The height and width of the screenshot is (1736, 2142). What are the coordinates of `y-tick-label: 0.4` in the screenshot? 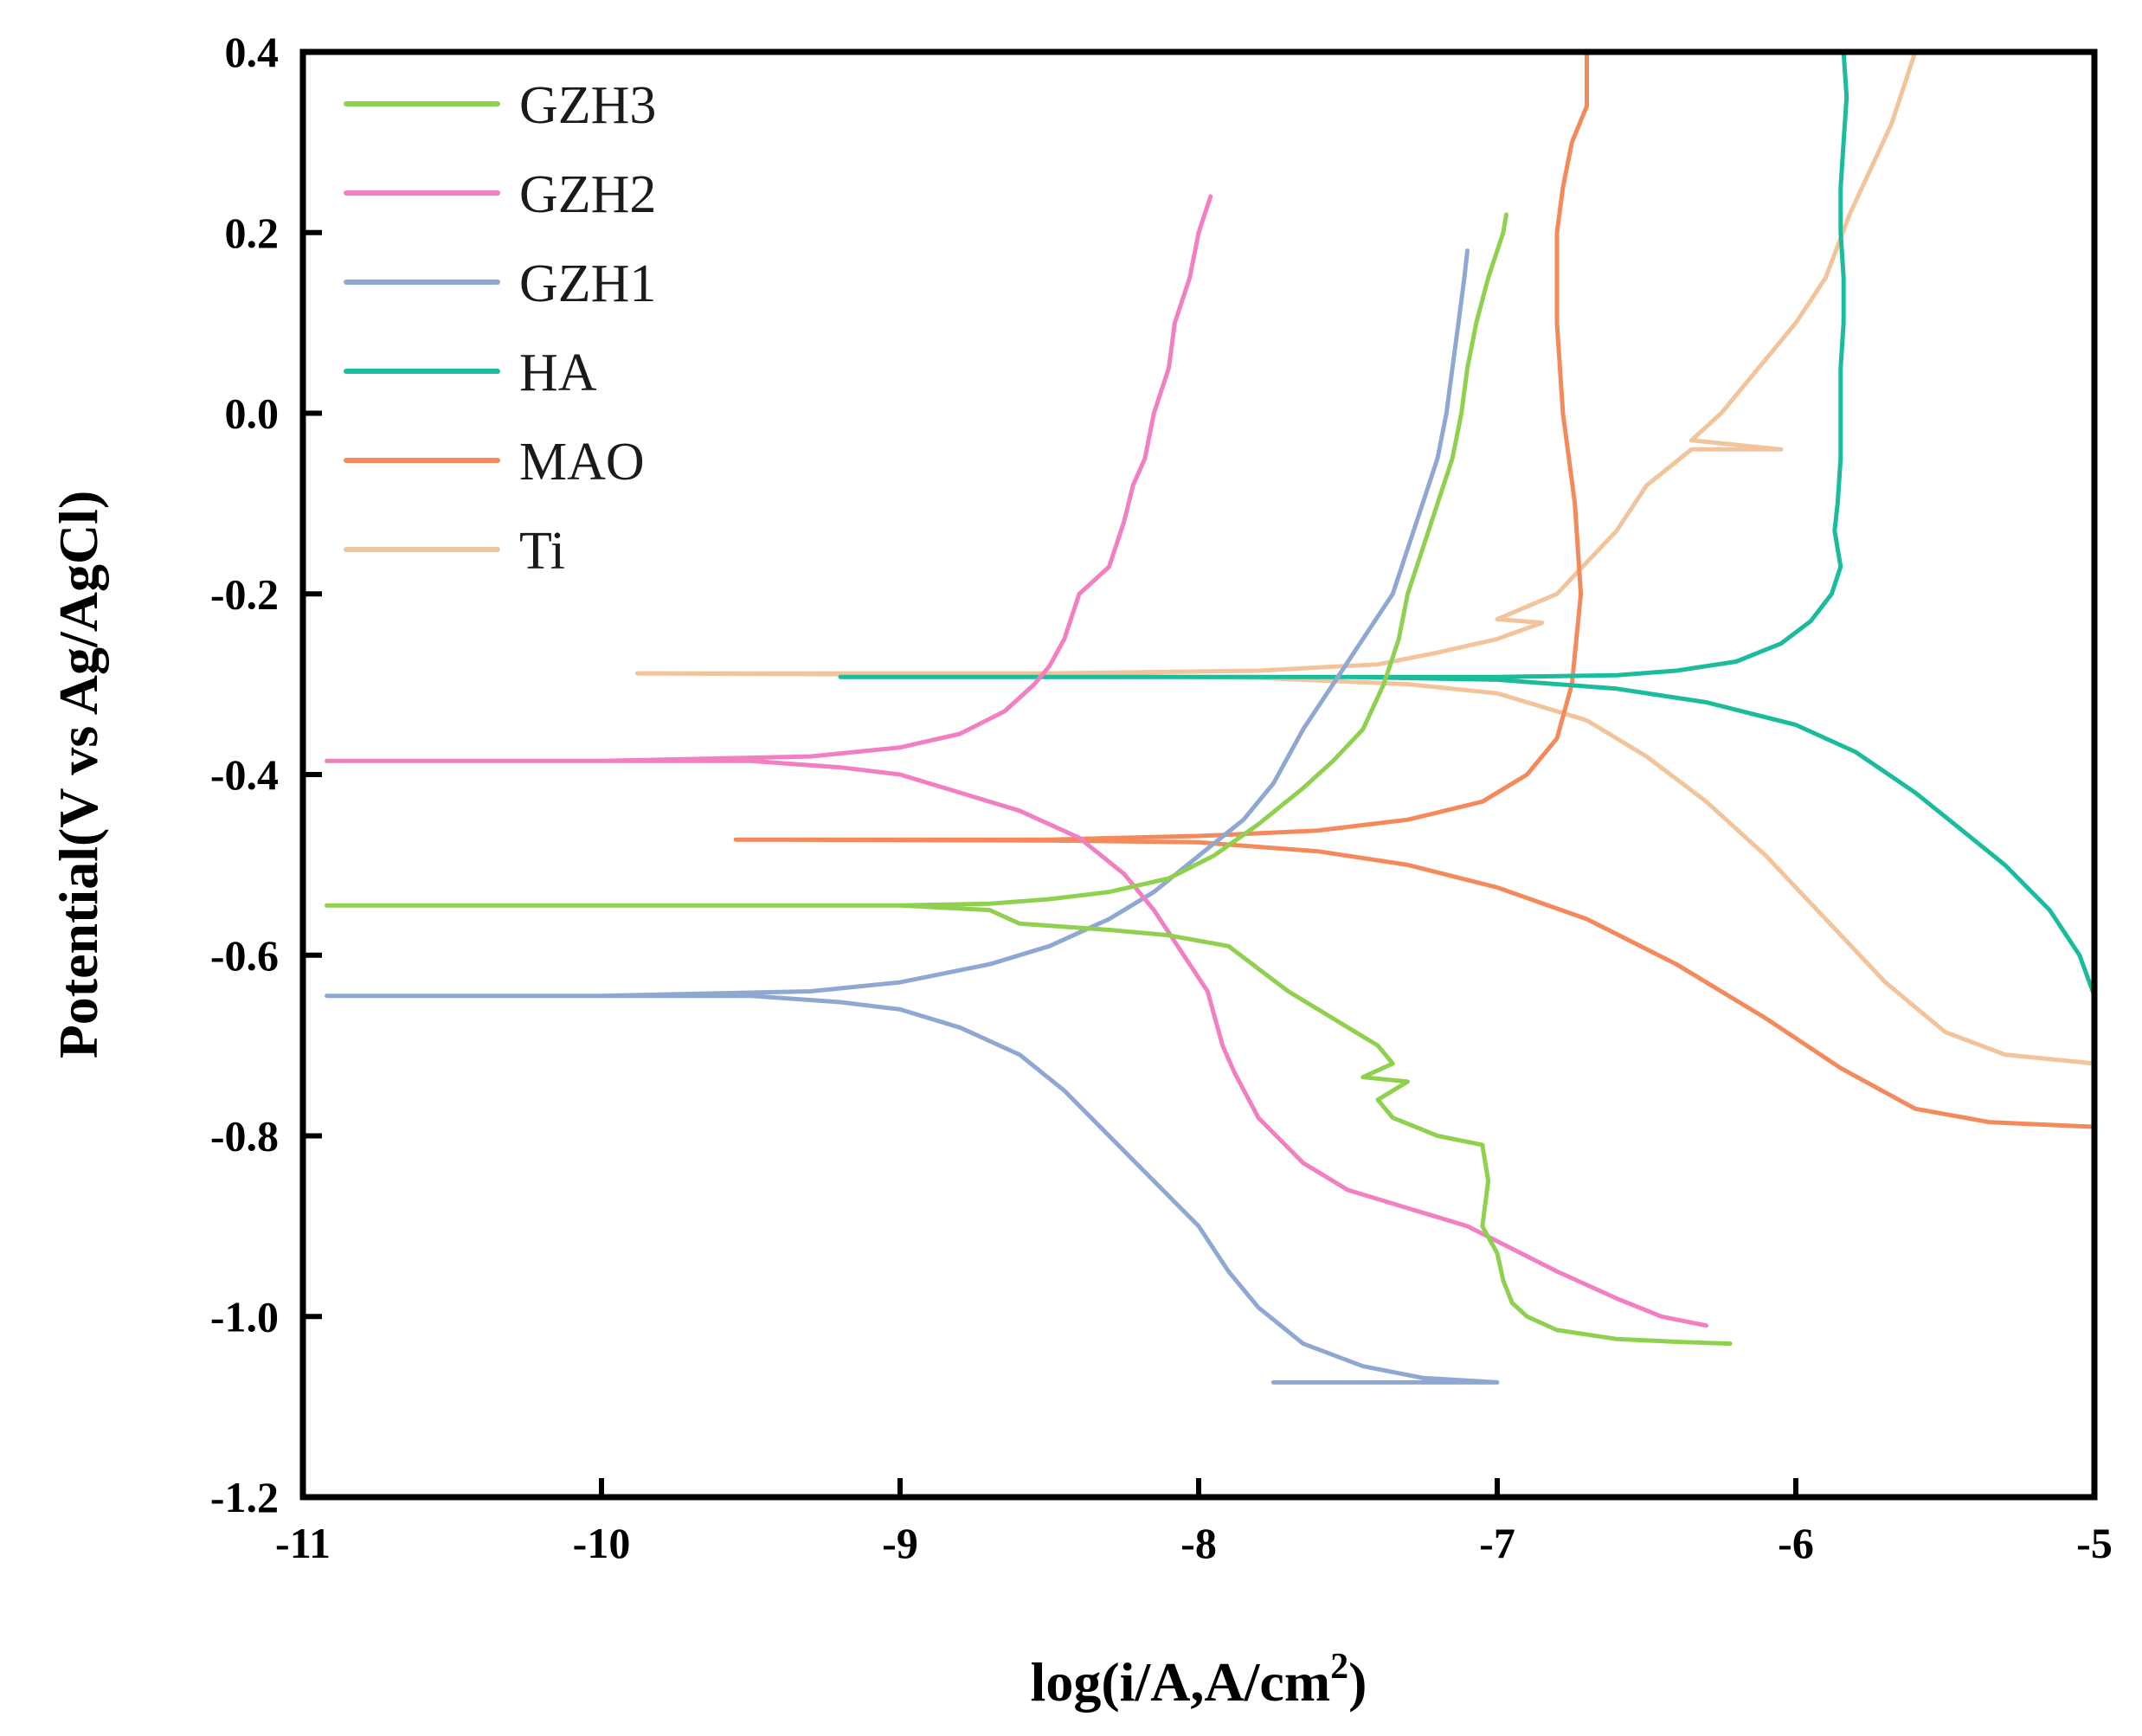 It's located at (252, 52).